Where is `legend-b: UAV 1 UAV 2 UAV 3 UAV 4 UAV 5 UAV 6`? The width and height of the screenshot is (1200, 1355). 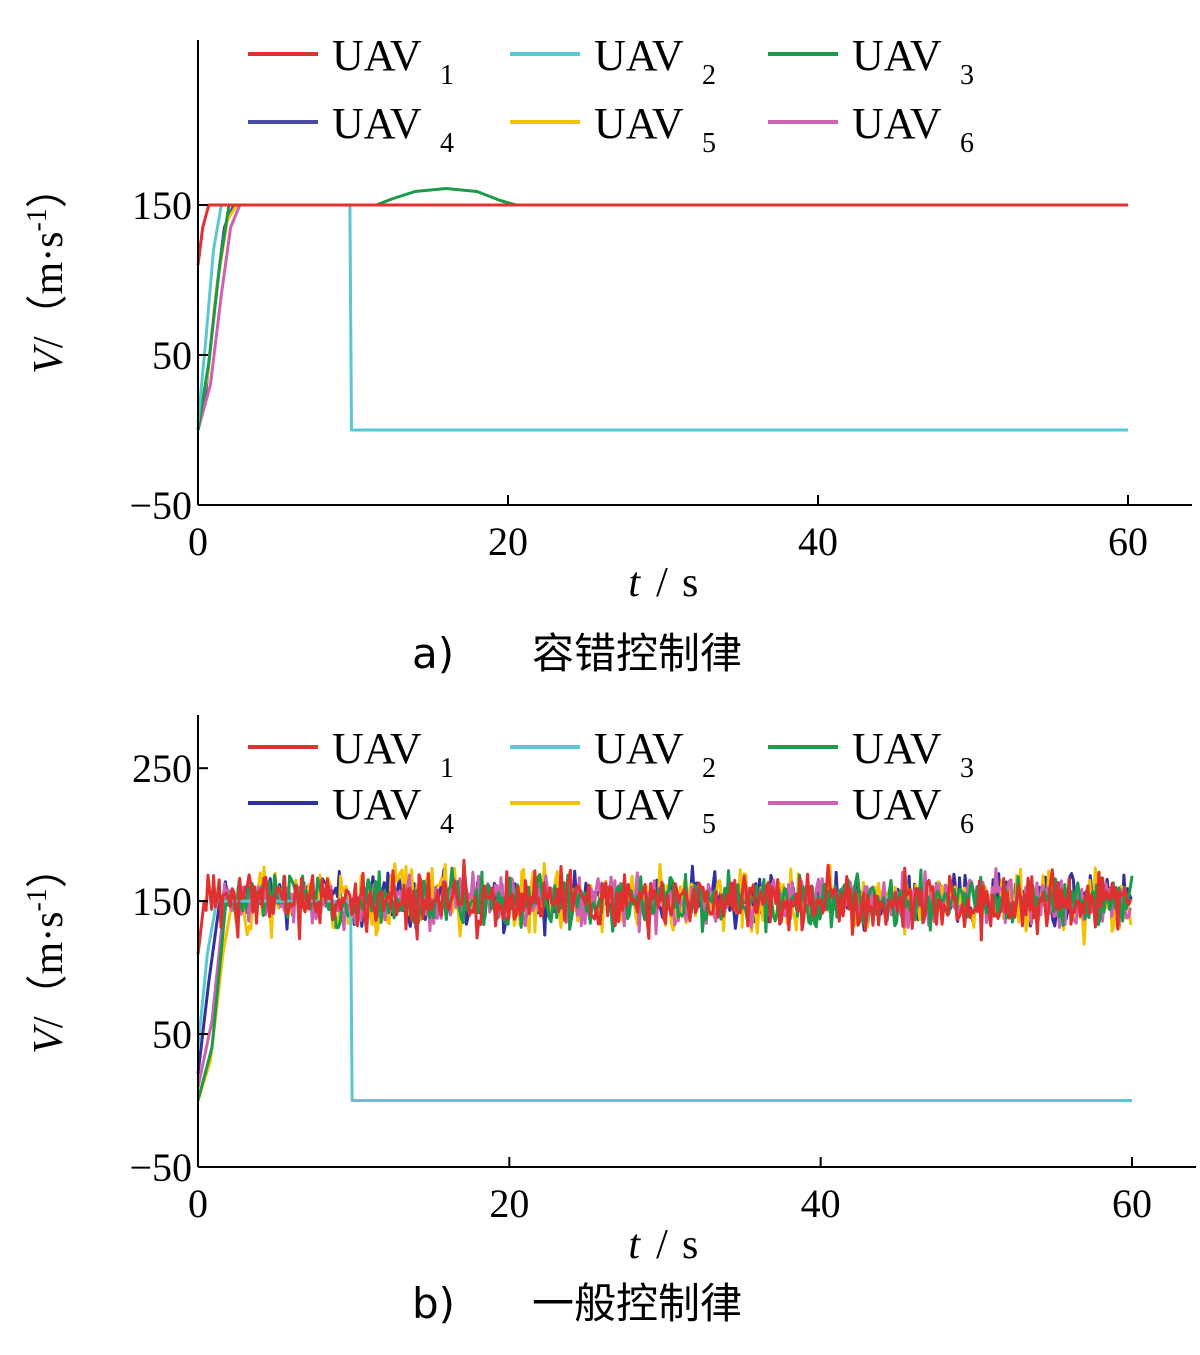
legend-b: UAV 1 UAV 2 UAV 3 UAV 4 UAV 5 UAV 6 is located at coordinates (611, 782).